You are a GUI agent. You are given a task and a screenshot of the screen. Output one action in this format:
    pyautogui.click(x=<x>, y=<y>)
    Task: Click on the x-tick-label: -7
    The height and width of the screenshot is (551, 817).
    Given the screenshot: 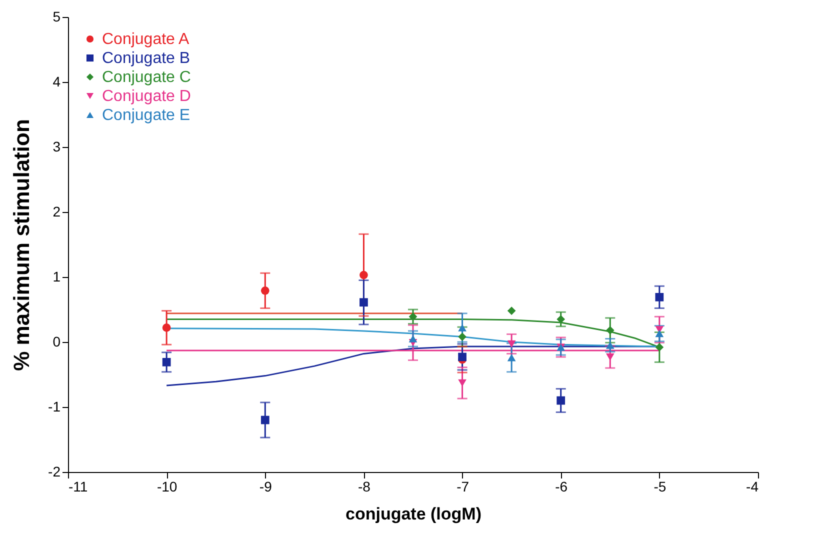 What is the action you would take?
    pyautogui.click(x=463, y=486)
    